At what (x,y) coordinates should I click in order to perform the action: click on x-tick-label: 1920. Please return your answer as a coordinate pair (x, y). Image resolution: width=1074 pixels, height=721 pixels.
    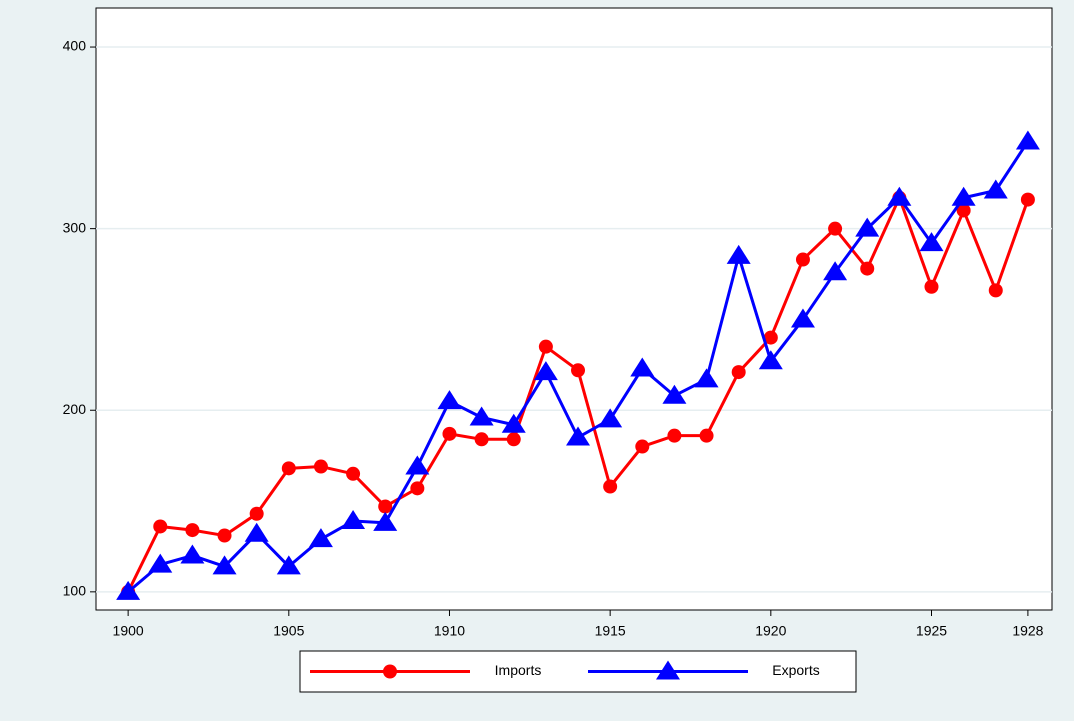
    Looking at the image, I should click on (770, 631).